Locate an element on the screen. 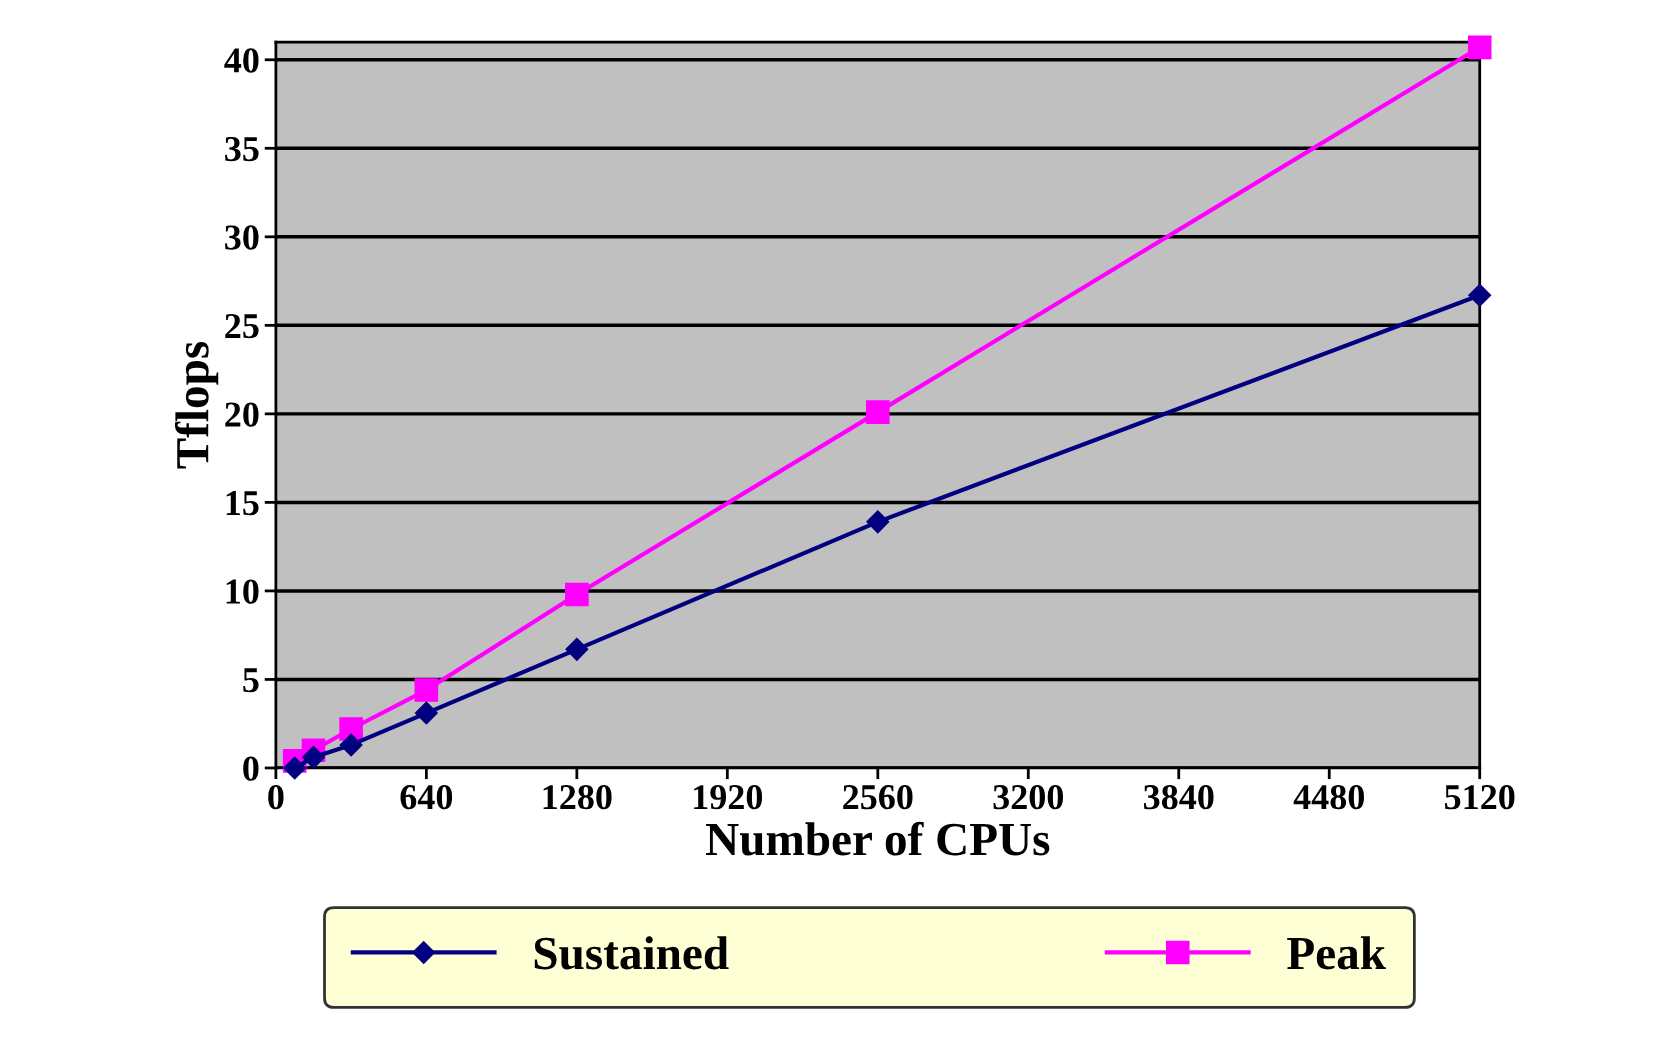 This screenshot has width=1672, height=1052. x-axis-title: Number of CPUs is located at coordinates (877, 838).